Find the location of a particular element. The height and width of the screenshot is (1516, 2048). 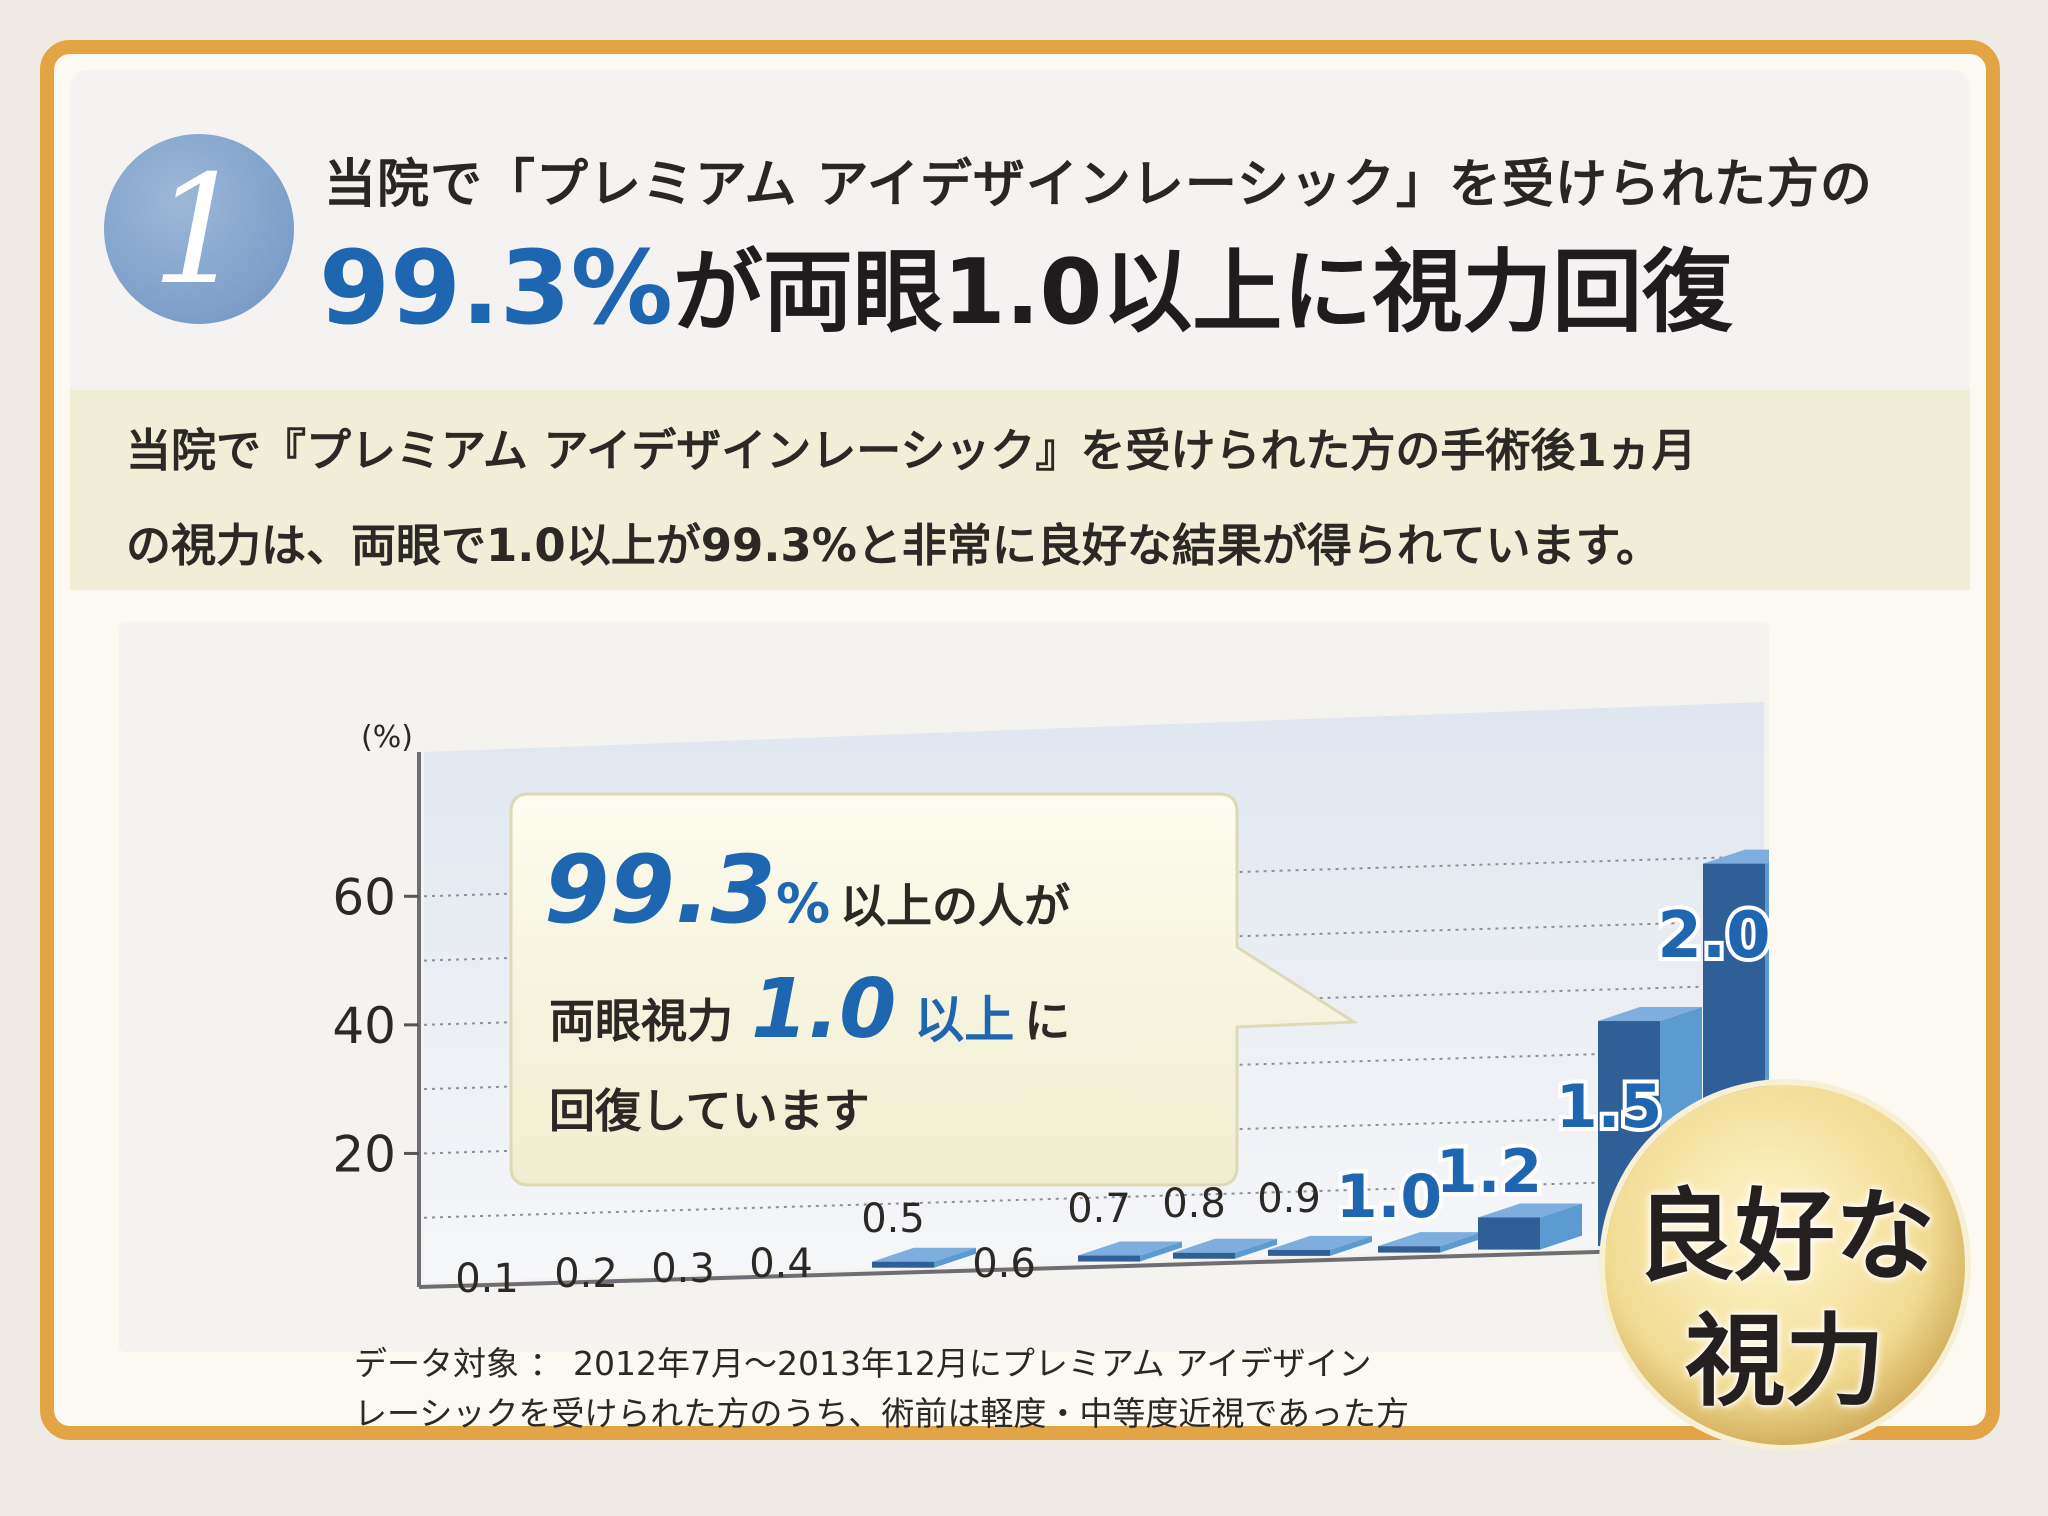

category-label-0.8: 0.8 is located at coordinates (1194, 1204).